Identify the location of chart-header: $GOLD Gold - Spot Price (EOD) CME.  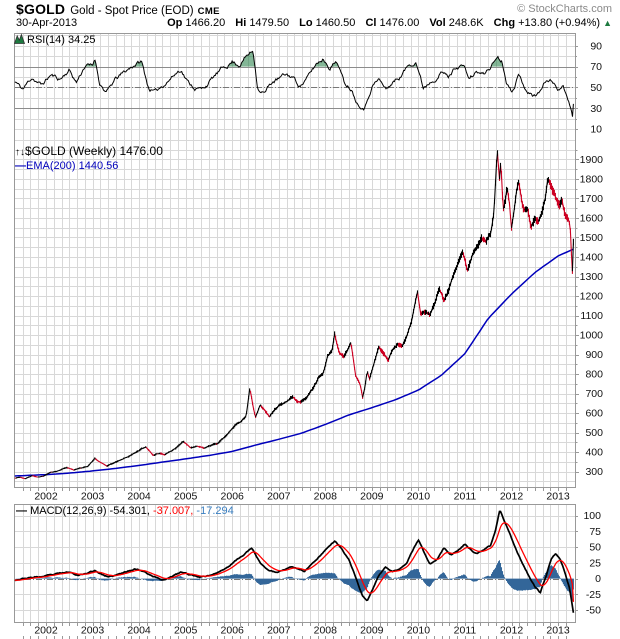
(118, 10).